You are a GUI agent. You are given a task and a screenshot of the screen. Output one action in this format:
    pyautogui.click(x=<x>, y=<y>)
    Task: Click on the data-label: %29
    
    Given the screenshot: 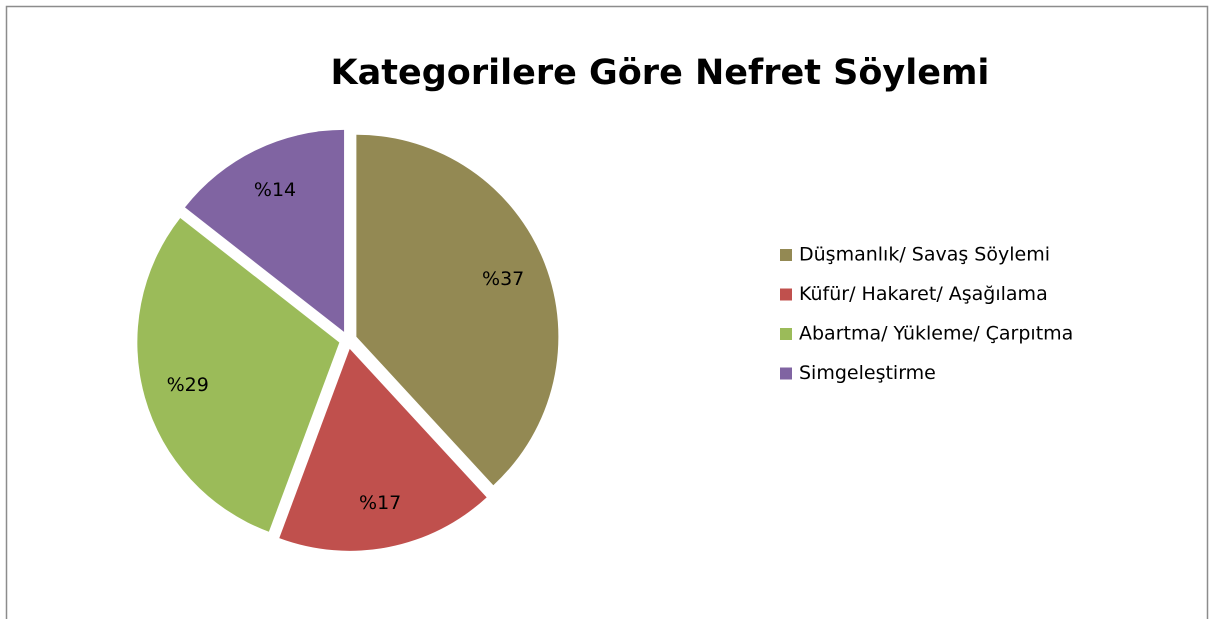 What is the action you would take?
    pyautogui.click(x=188, y=385)
    